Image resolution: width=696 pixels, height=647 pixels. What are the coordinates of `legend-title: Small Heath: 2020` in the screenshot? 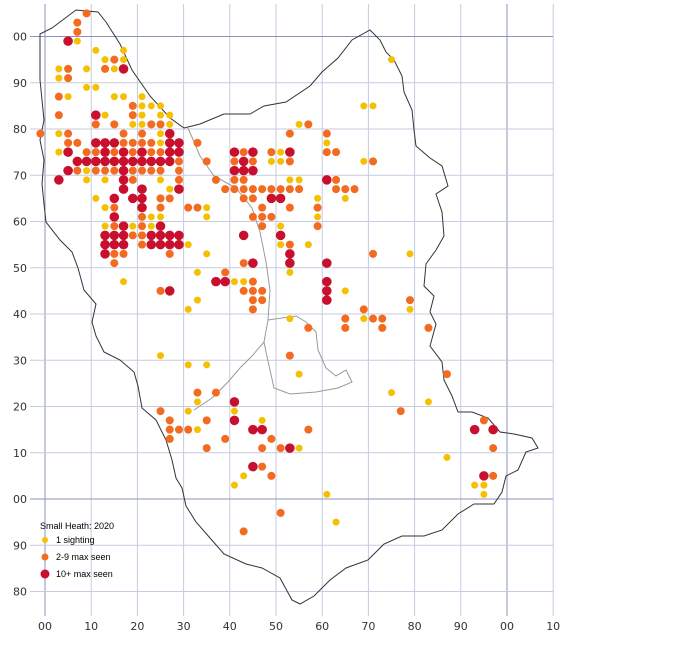 It's located at (77, 526).